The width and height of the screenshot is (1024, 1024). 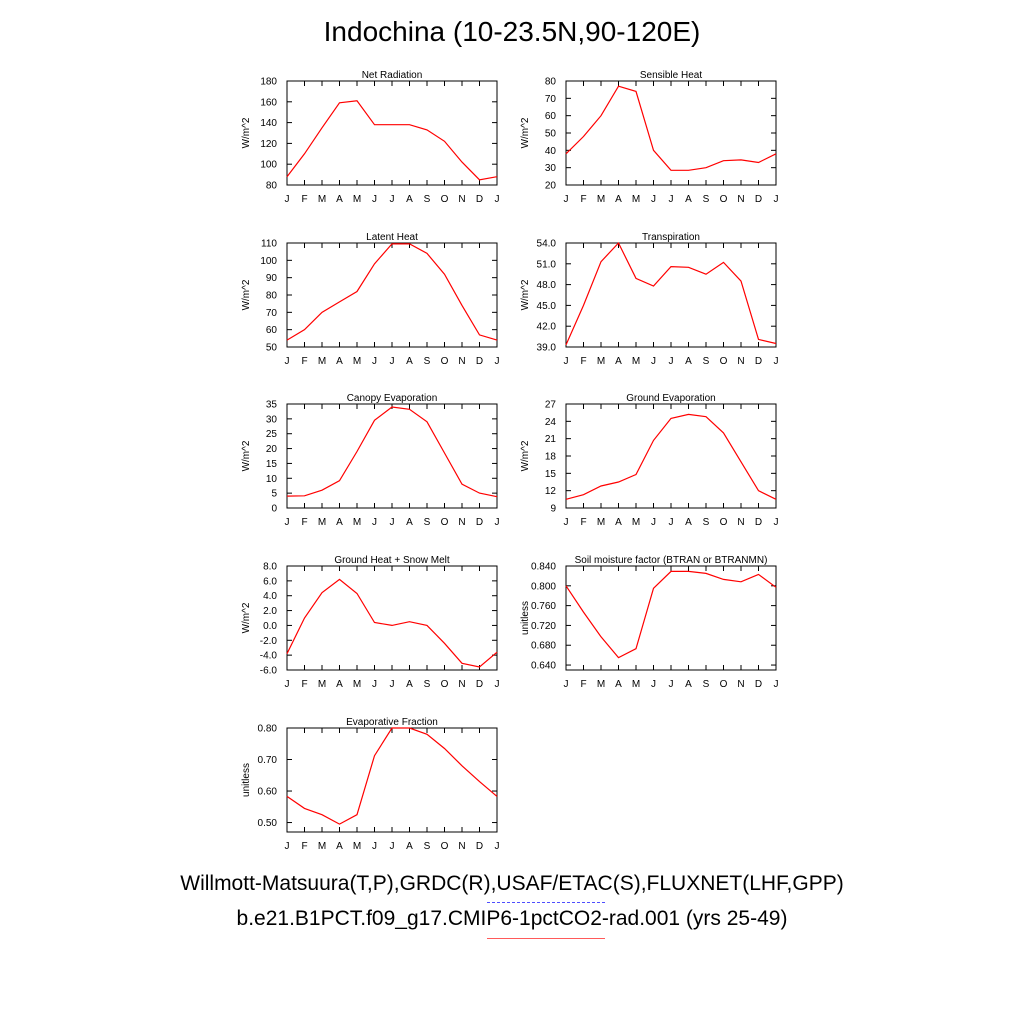 I want to click on panel-7-ytick-label: -2.0, so click(x=269, y=641).